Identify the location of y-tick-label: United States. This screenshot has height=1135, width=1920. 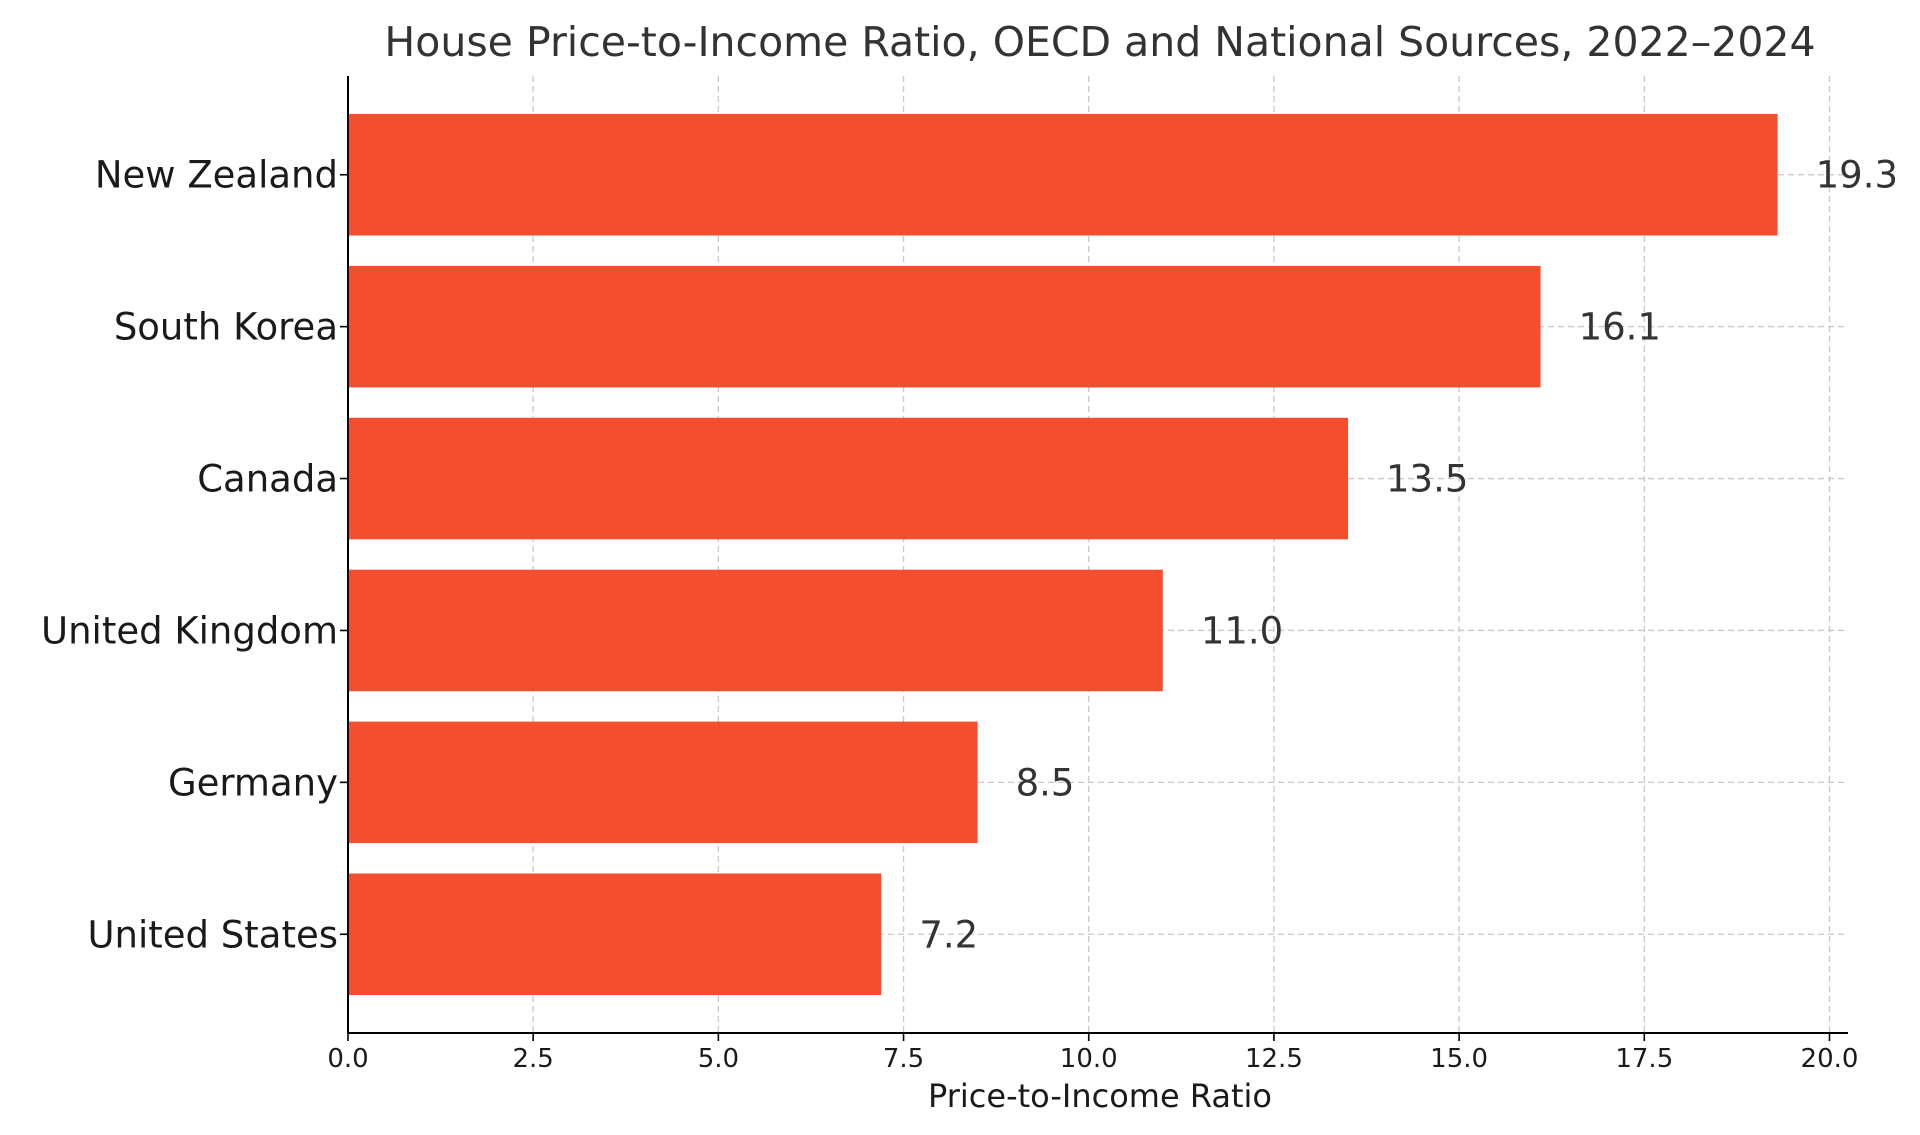
(212, 934).